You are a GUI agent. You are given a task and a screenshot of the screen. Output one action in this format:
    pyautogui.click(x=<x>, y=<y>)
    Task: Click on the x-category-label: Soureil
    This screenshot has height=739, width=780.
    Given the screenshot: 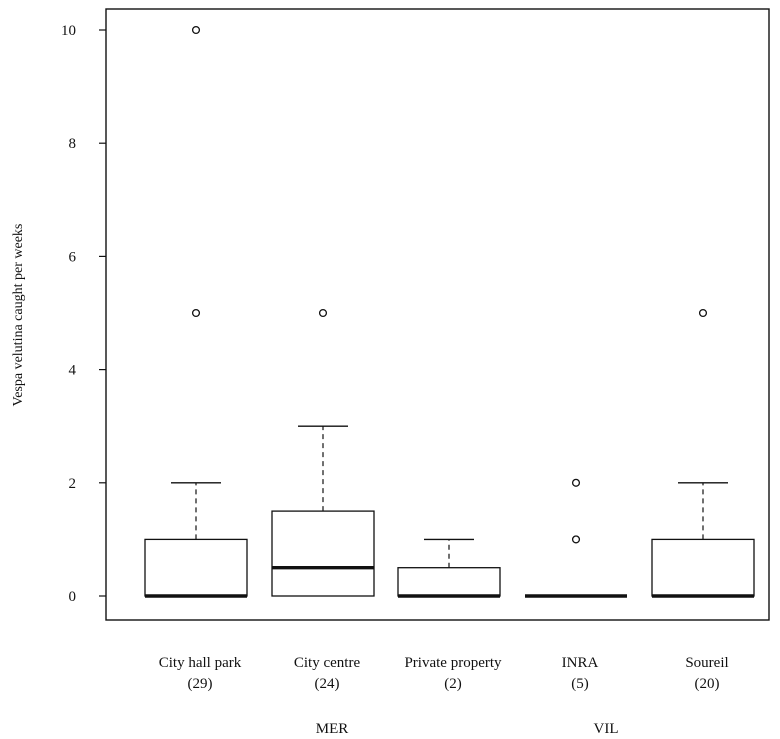 What is the action you would take?
    pyautogui.click(x=706, y=663)
    